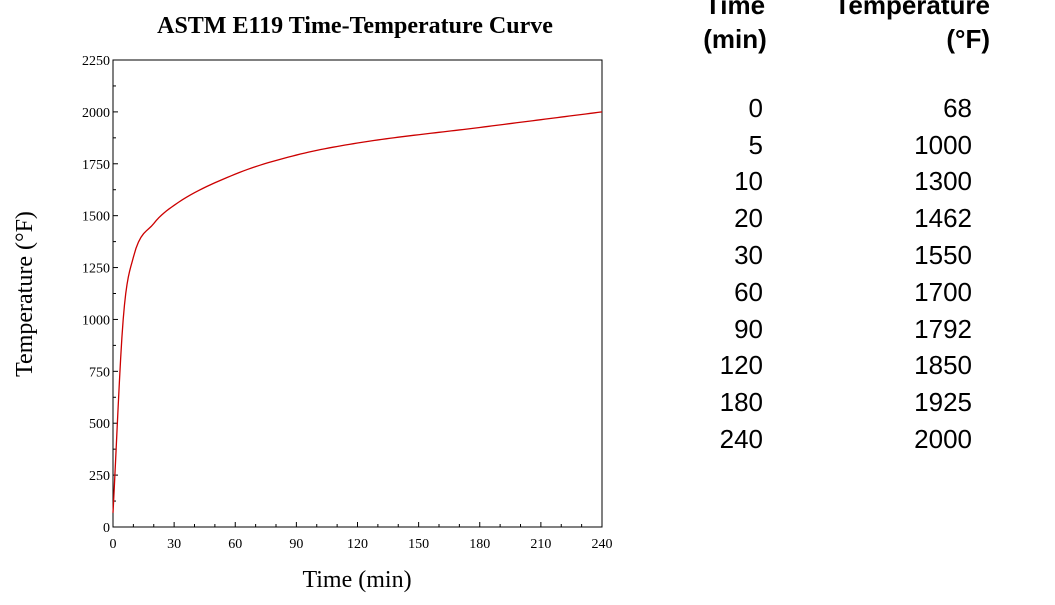  What do you see at coordinates (25, 294) in the screenshot?
I see `y-axis-label: Temperature (°F)` at bounding box center [25, 294].